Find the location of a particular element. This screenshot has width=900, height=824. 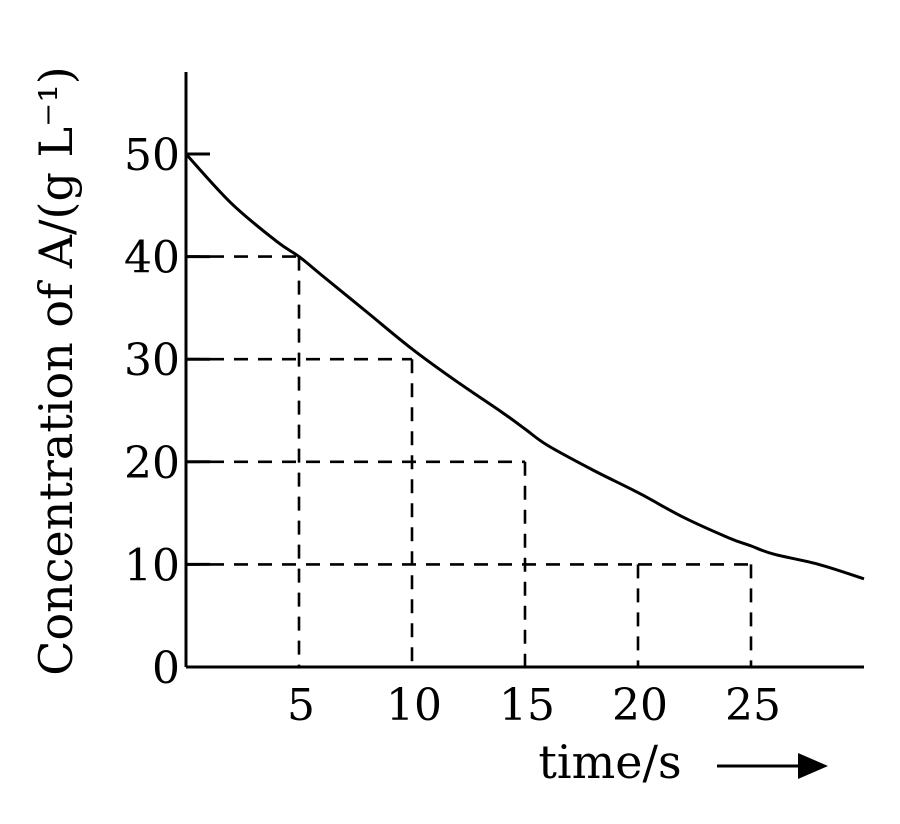

y-tick-labels: 0 10 20 30 40 50 is located at coordinates (167, 412).